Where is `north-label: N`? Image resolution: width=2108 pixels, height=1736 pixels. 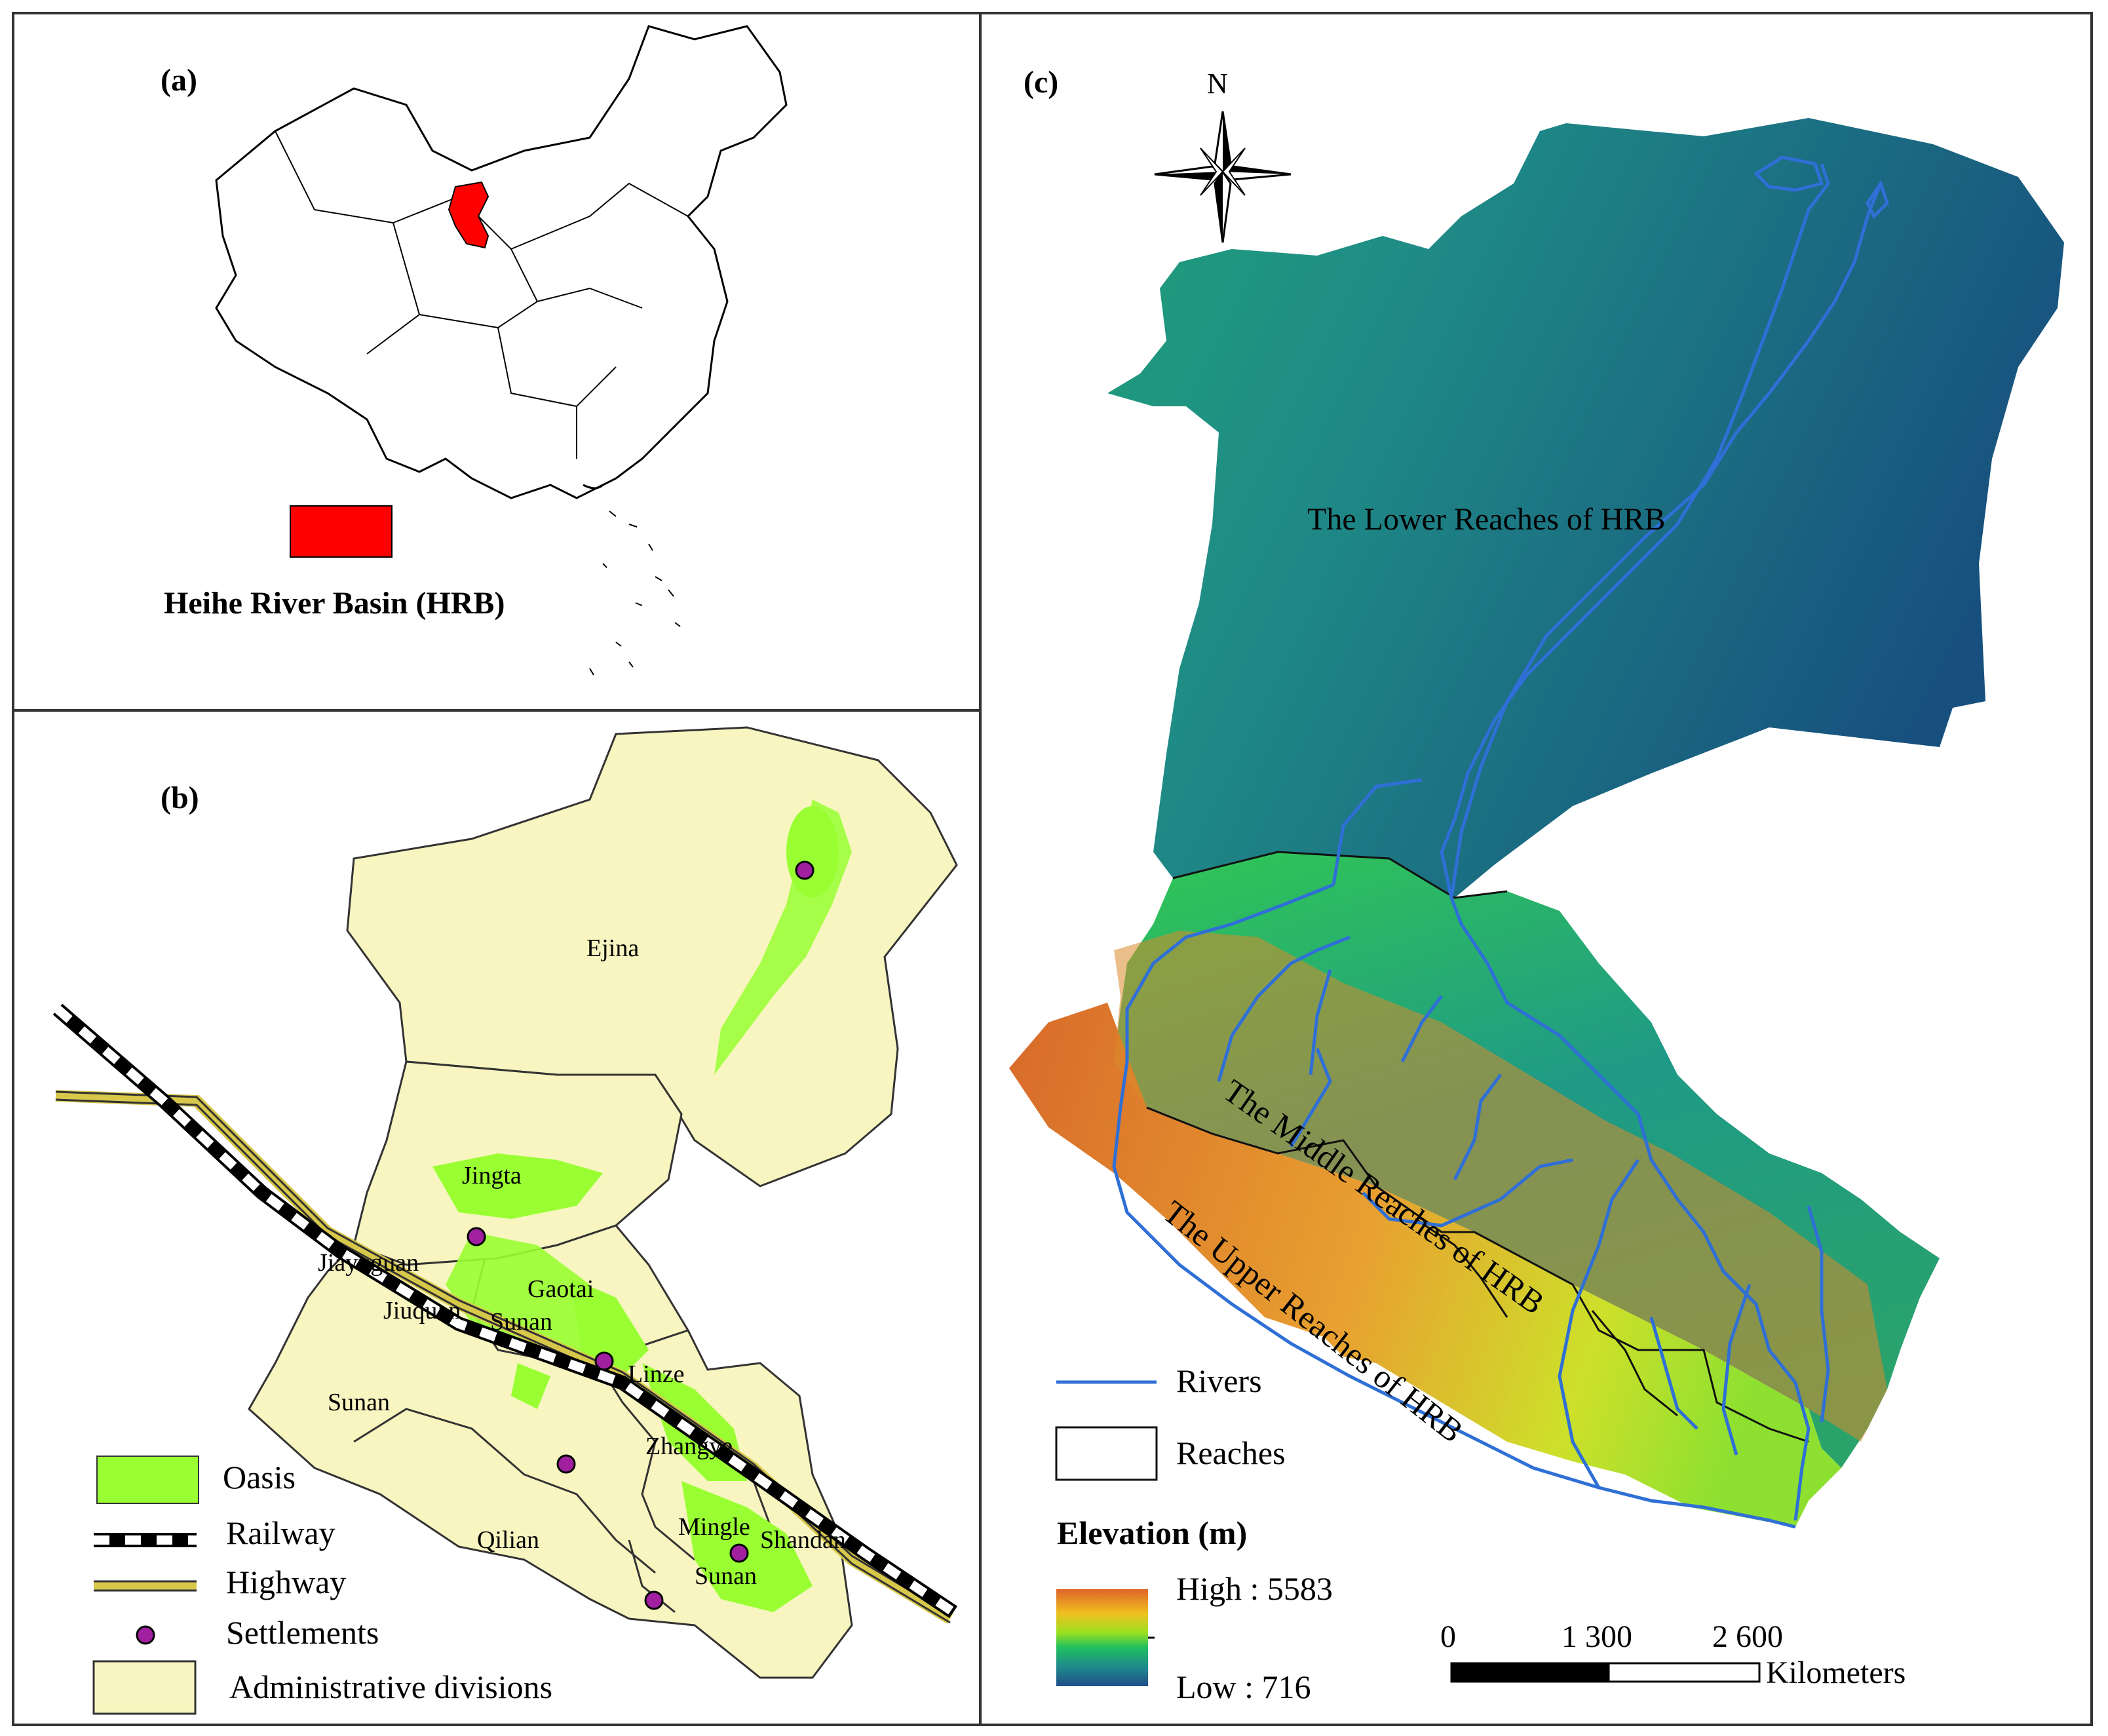
north-label: N is located at coordinates (1217, 84).